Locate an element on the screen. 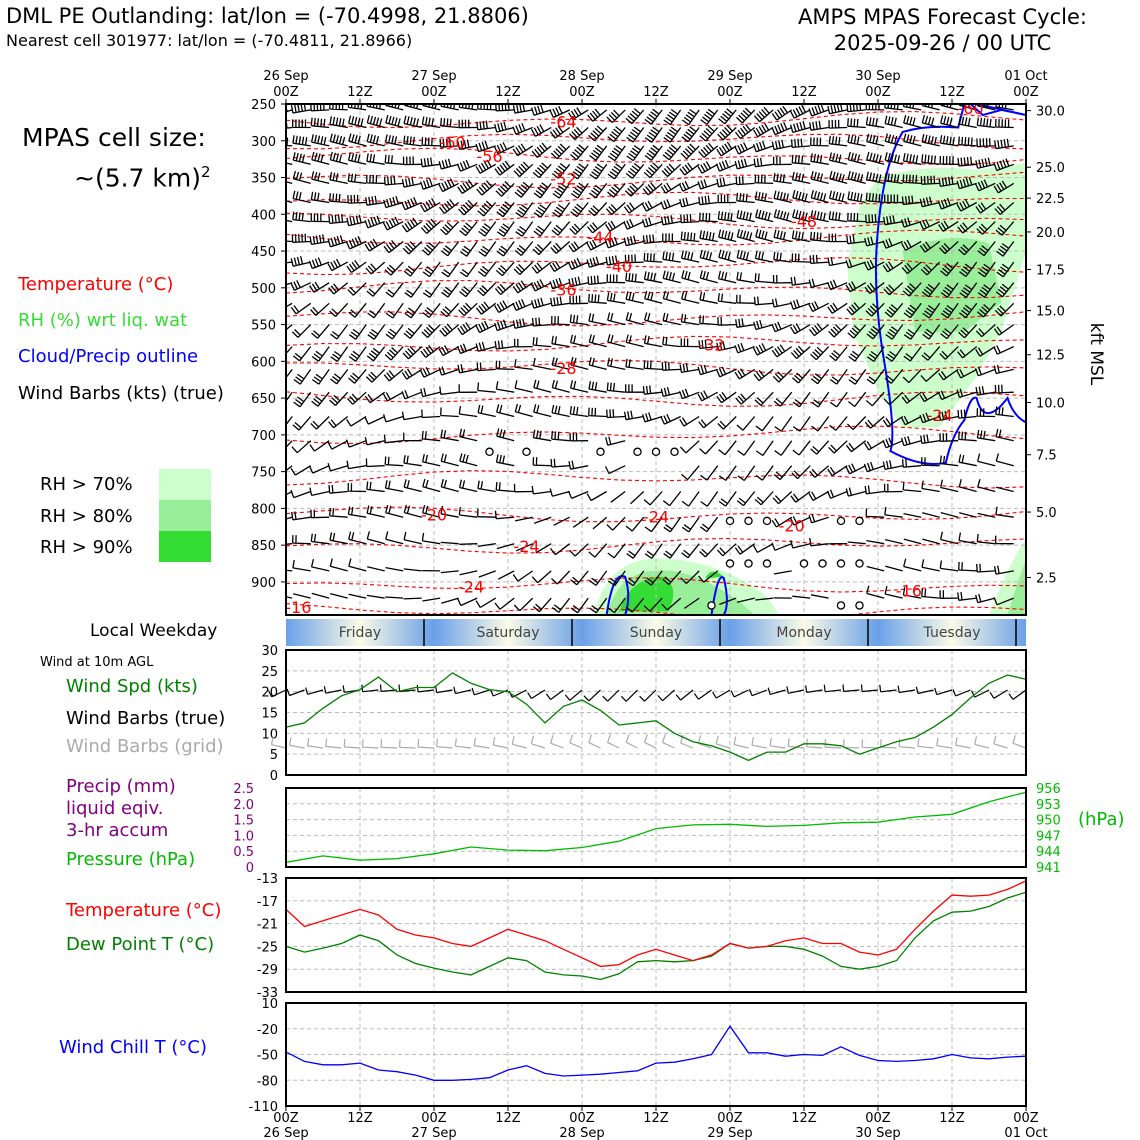 Image resolution: width=1140 pixels, height=1140 pixels. bottom-time-day-2: 27 Sep is located at coordinates (433, 1133).